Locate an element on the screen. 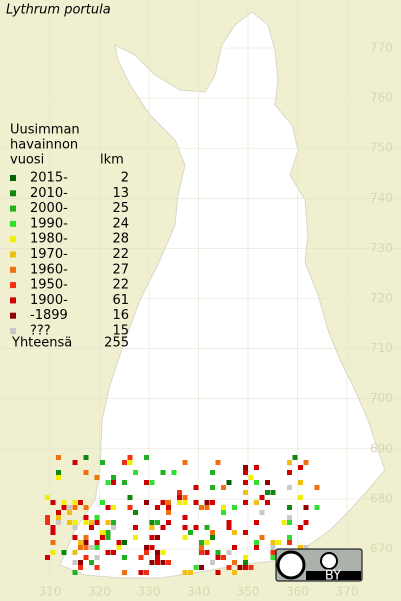 This screenshot has height=601, width=401. title: Lythrum portula is located at coordinates (58, 10).